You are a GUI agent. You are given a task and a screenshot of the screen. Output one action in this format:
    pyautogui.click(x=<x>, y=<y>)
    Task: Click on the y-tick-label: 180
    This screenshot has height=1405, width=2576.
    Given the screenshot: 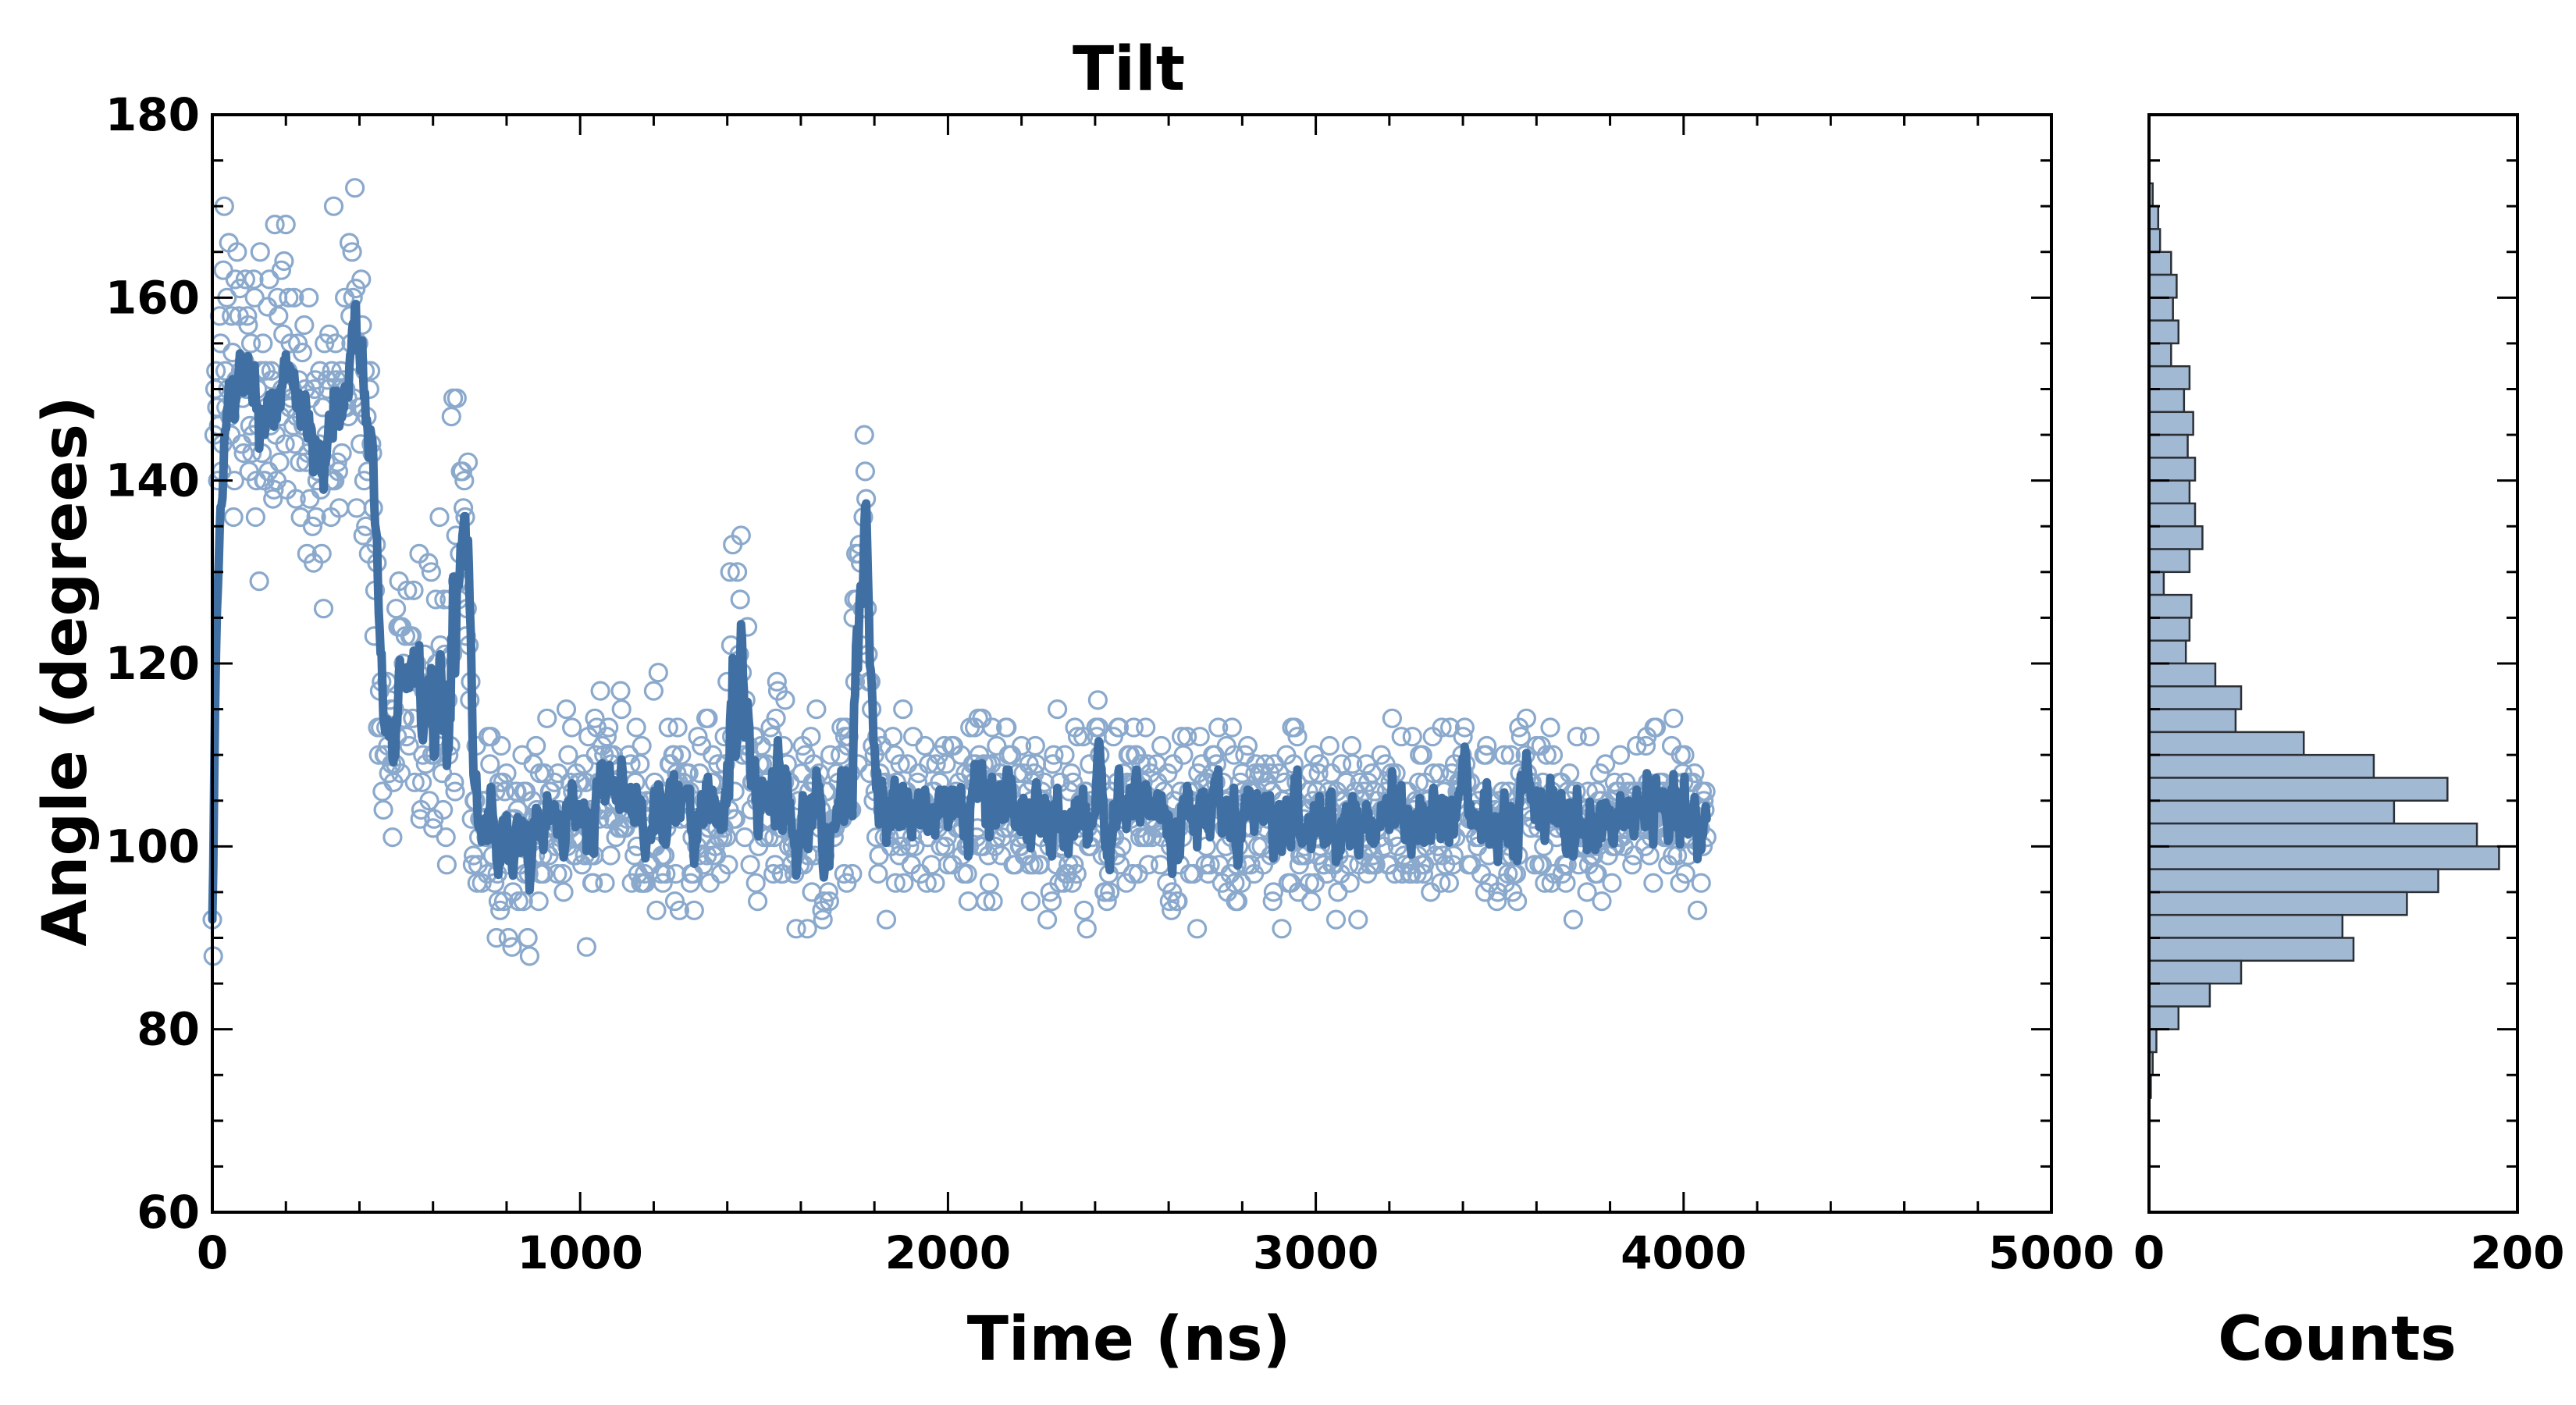 What is the action you would take?
    pyautogui.click(x=152, y=114)
    